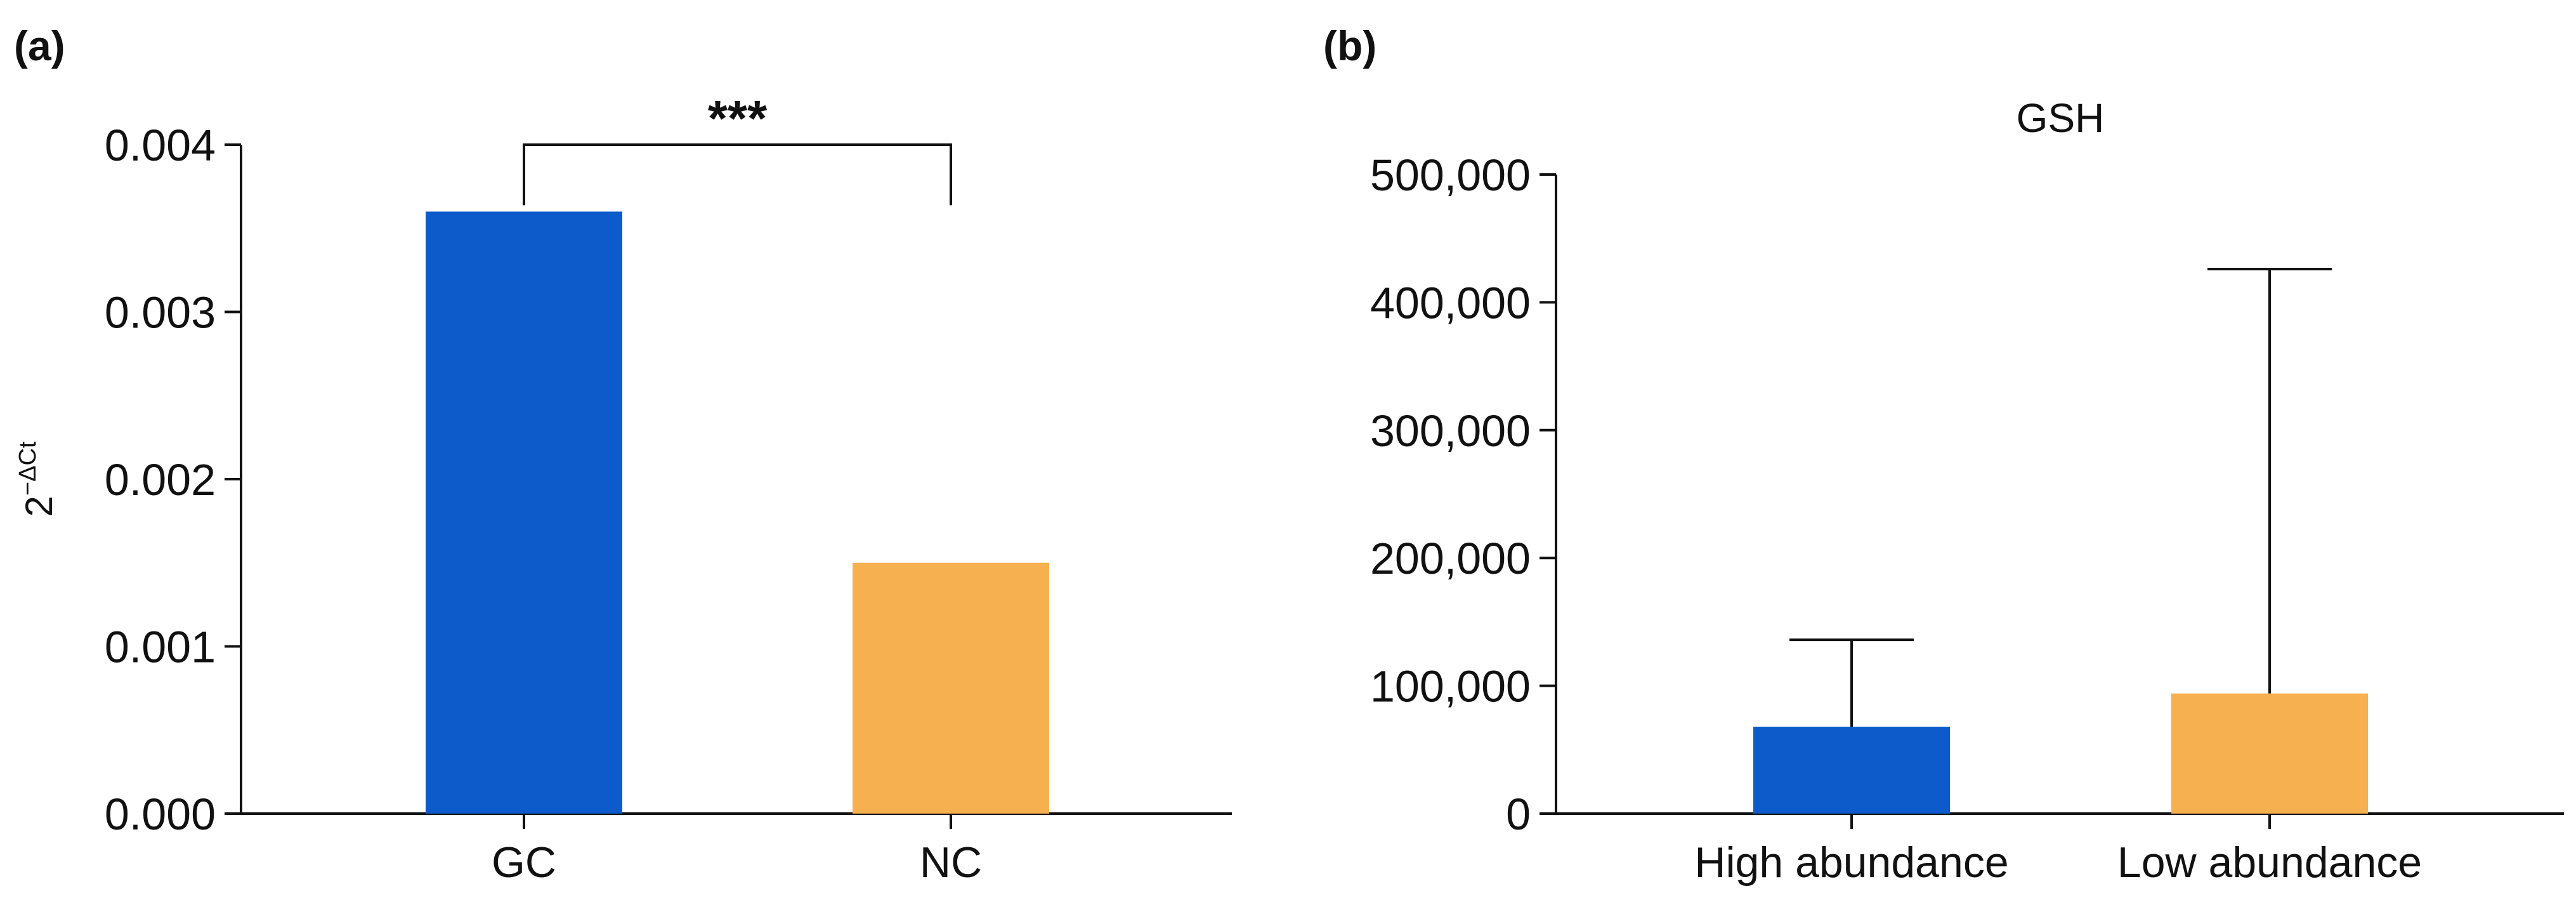 The image size is (2576, 905). I want to click on bar-low-abundance, so click(2269, 753).